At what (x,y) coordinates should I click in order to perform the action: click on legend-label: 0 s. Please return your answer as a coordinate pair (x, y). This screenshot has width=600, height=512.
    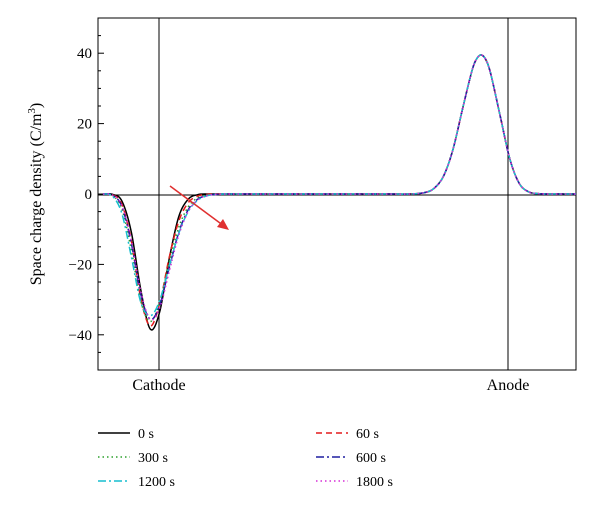
    Looking at the image, I should click on (146, 434).